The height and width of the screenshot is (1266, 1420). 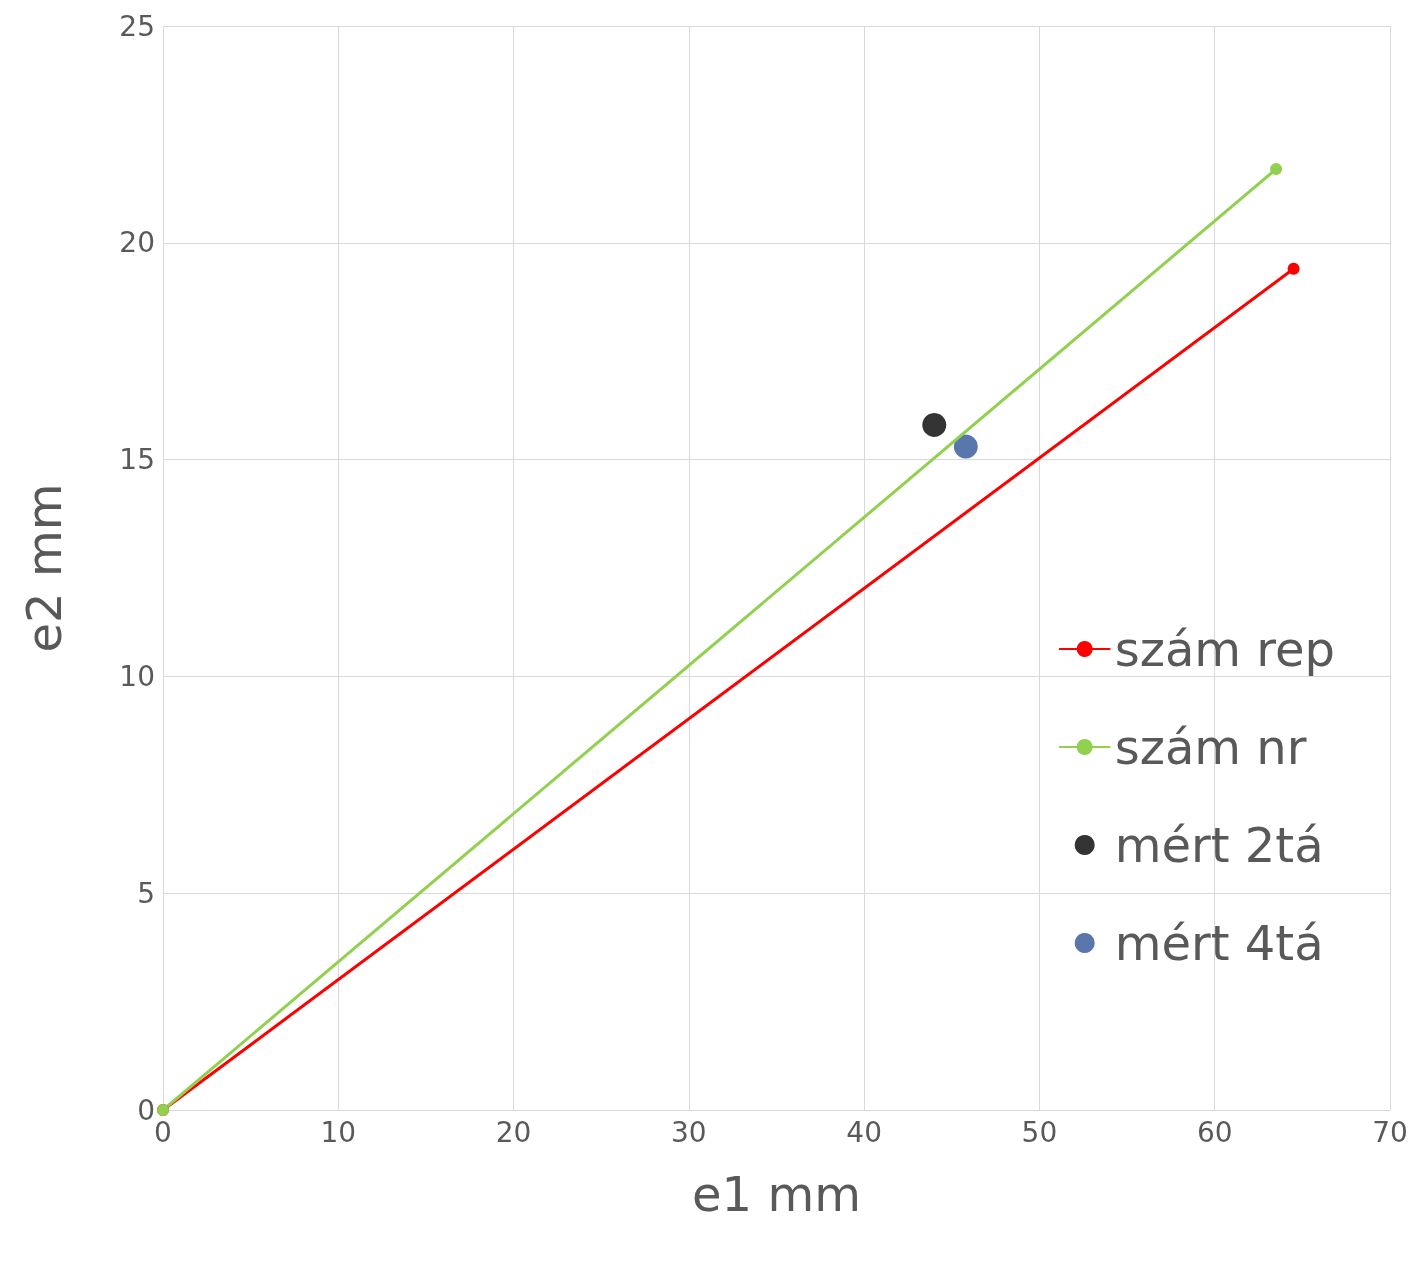 I want to click on y-tick-label: 5, so click(x=146, y=893).